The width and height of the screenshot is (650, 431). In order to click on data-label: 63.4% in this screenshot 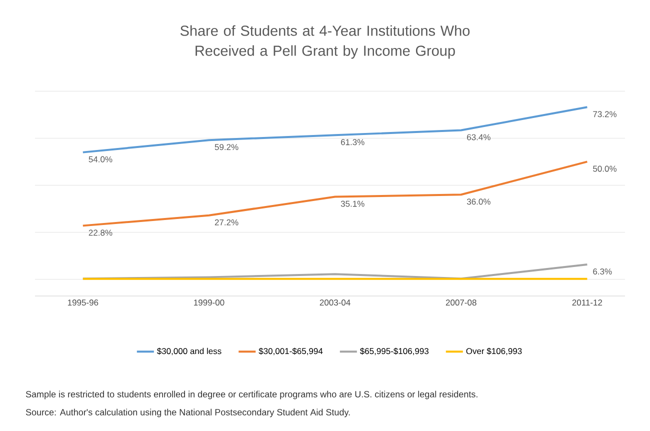, I will do `click(478, 137)`.